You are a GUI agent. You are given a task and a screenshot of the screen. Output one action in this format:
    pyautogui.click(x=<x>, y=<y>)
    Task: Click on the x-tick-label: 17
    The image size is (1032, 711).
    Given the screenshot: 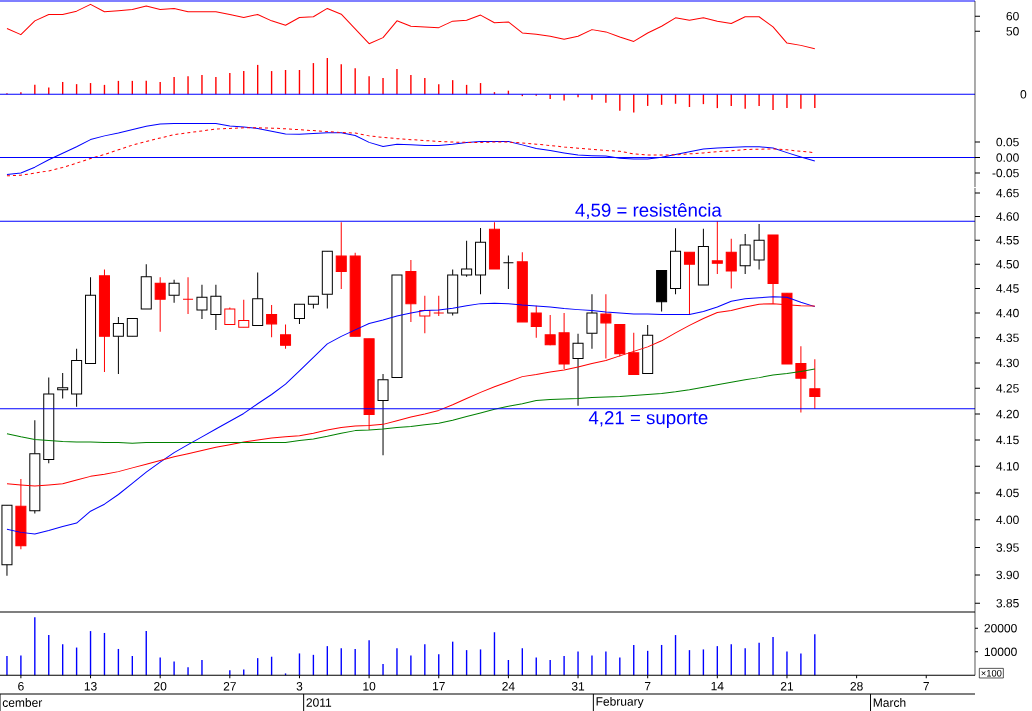 What is the action you would take?
    pyautogui.click(x=439, y=686)
    